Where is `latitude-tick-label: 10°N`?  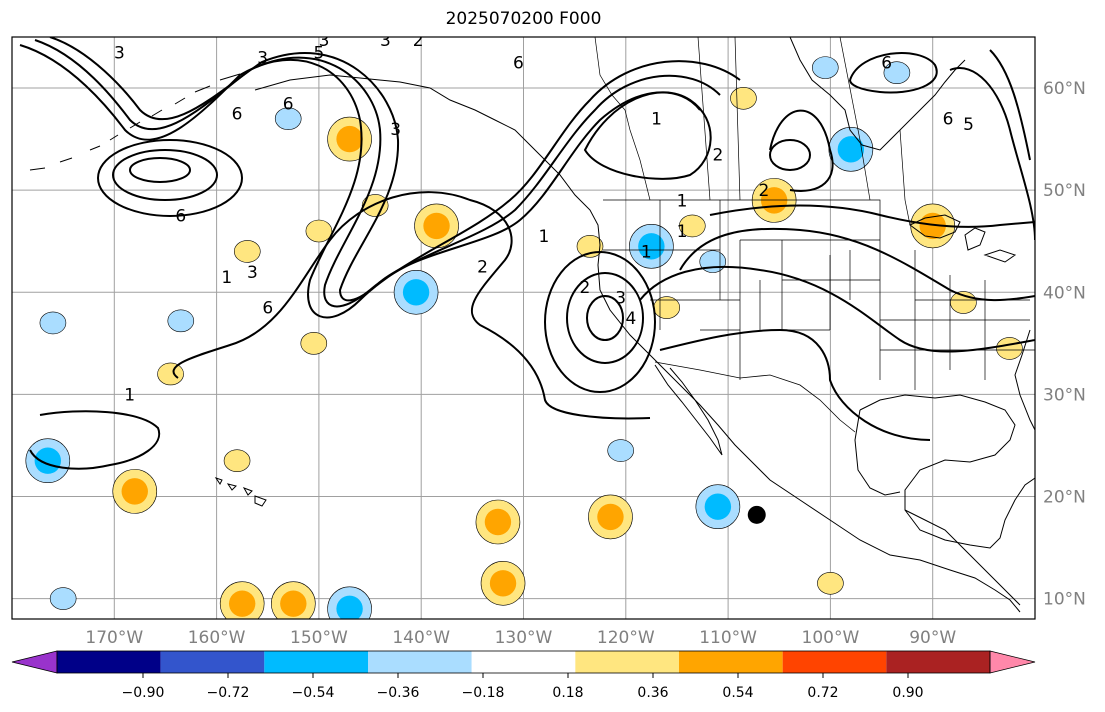 latitude-tick-label: 10°N is located at coordinates (1064, 600).